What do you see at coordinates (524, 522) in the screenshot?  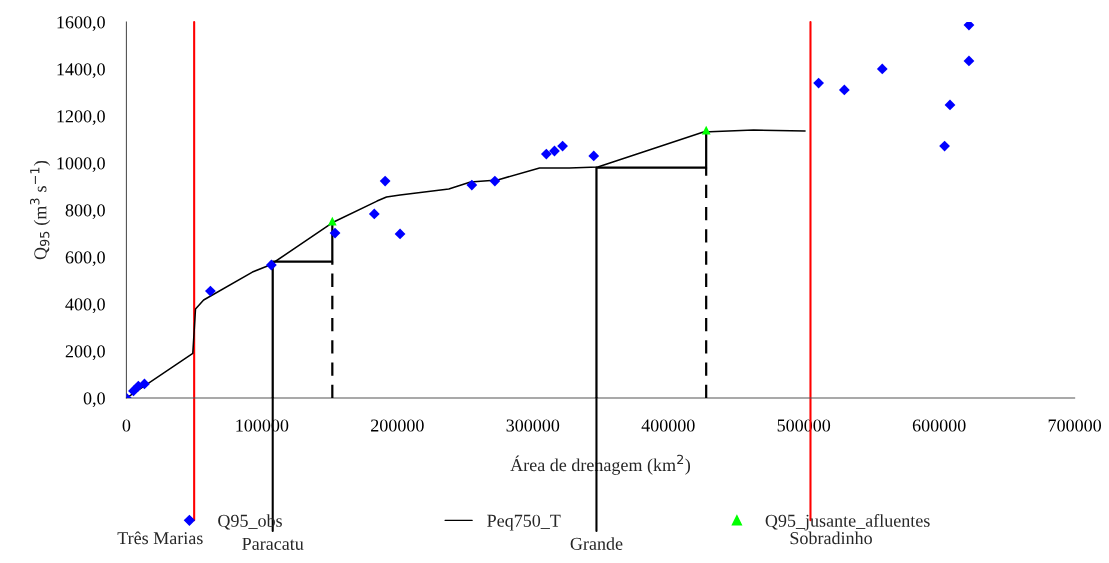 I see `legend-label: Peq750_T` at bounding box center [524, 522].